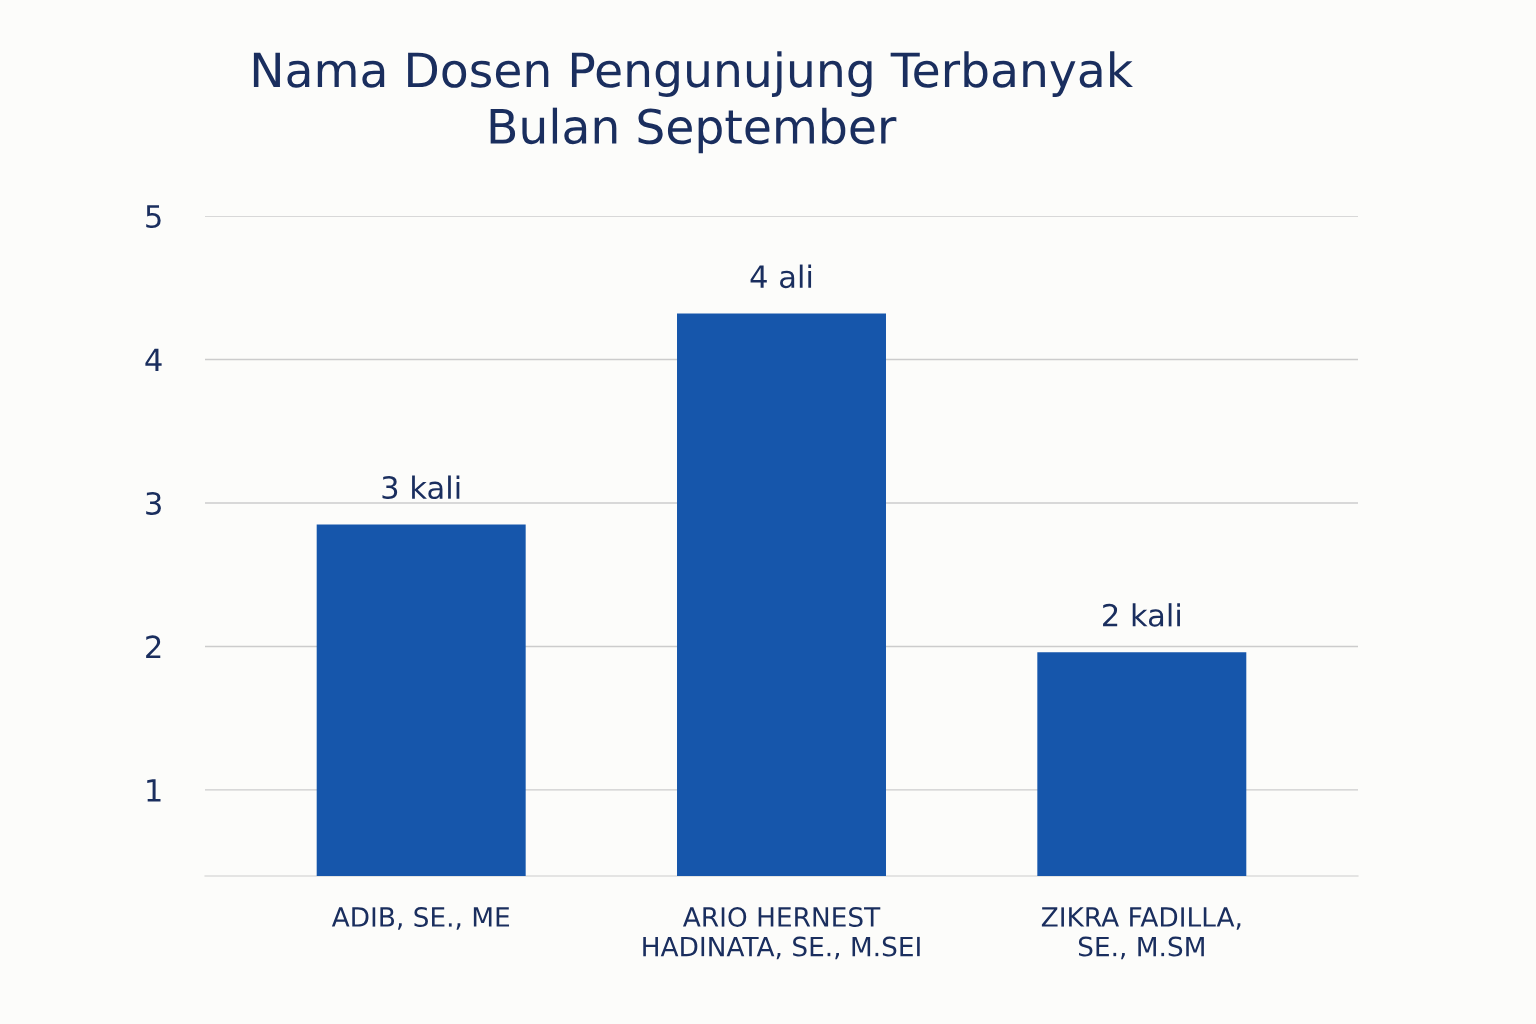 The image size is (1536, 1024). I want to click on y-tick-label: 2, so click(153, 647).